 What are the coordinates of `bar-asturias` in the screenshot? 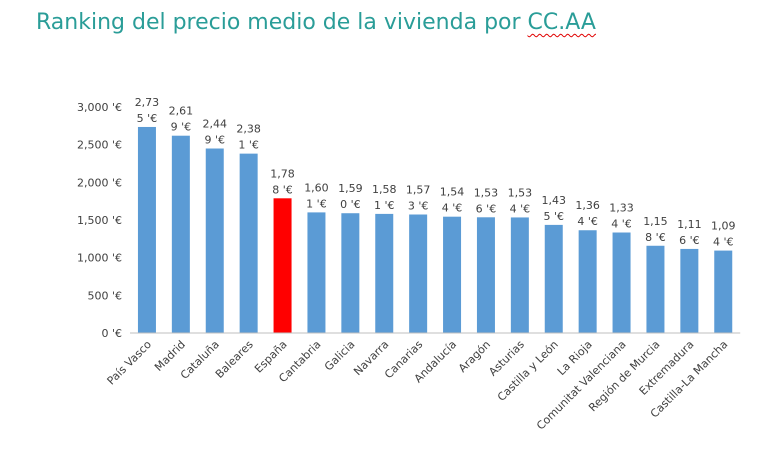 It's located at (519, 275).